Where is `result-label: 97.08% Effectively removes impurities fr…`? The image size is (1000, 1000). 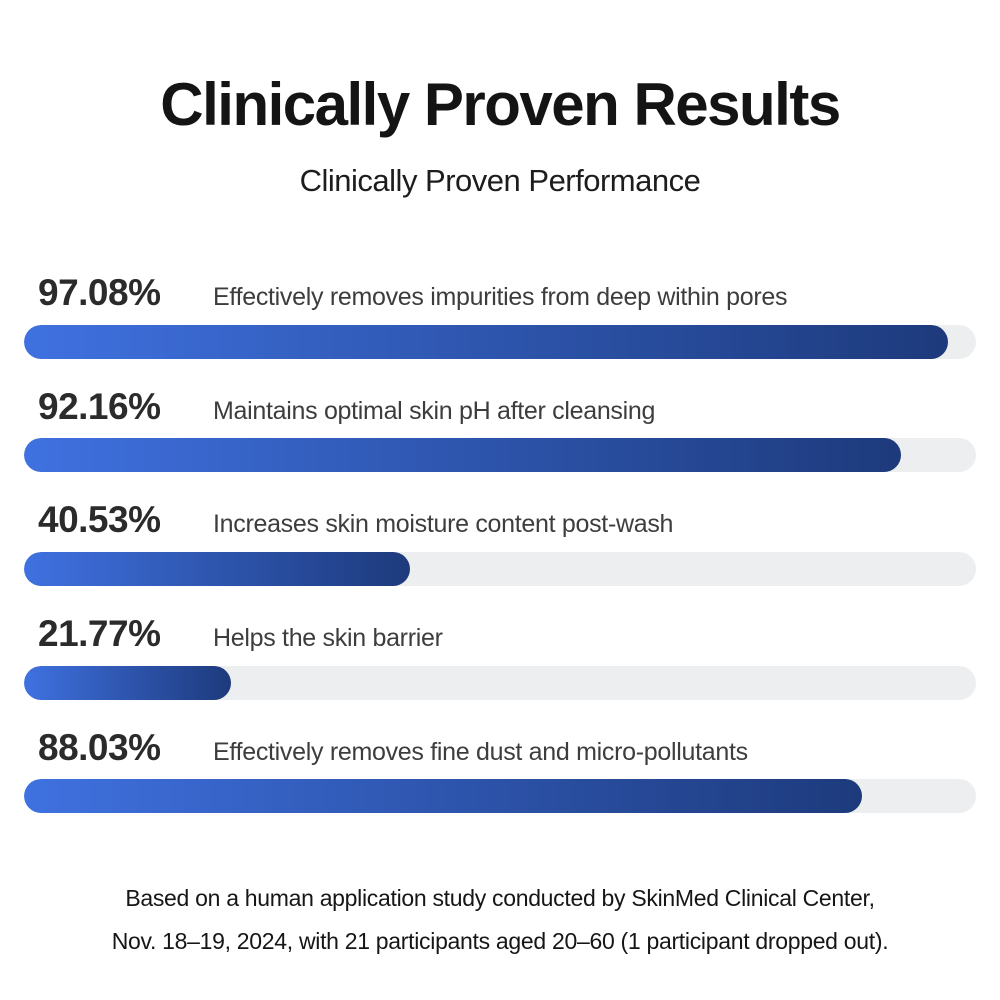
result-label: 97.08% Effectively removes impurities fr… is located at coordinates (500, 293).